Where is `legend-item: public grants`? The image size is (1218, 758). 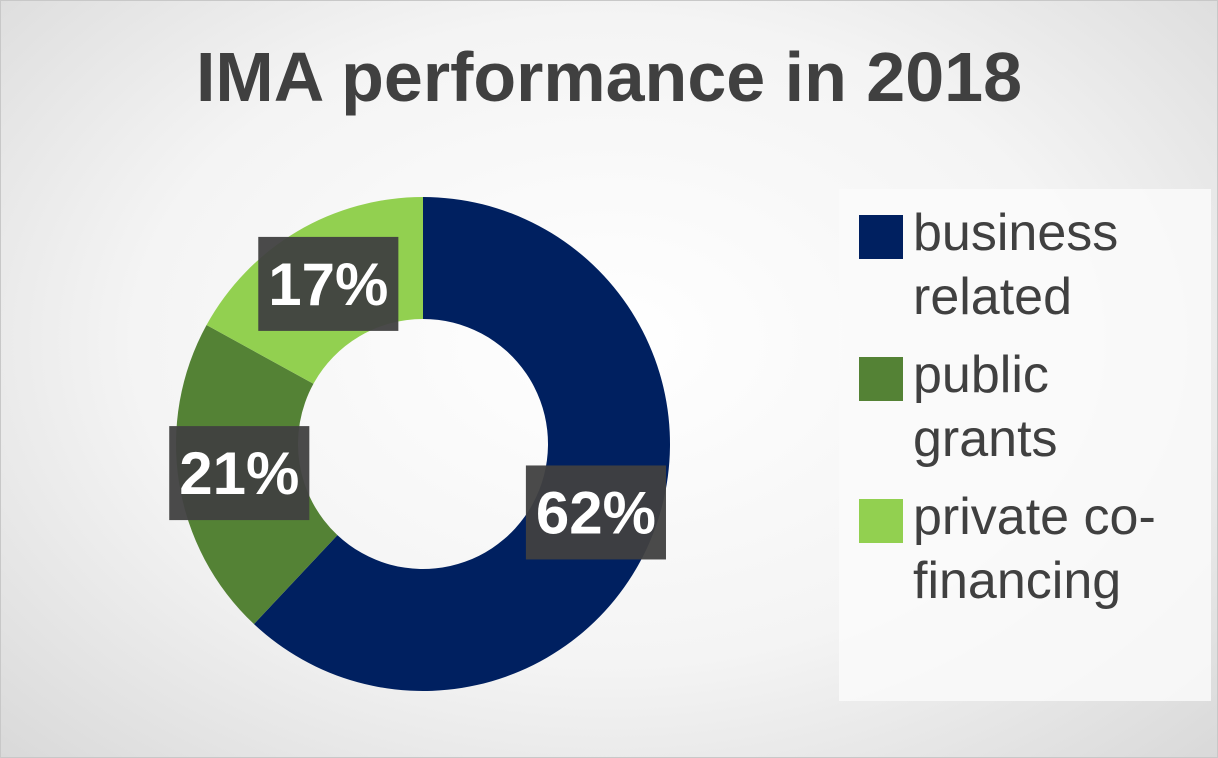 legend-item: public grants is located at coordinates (1030, 407).